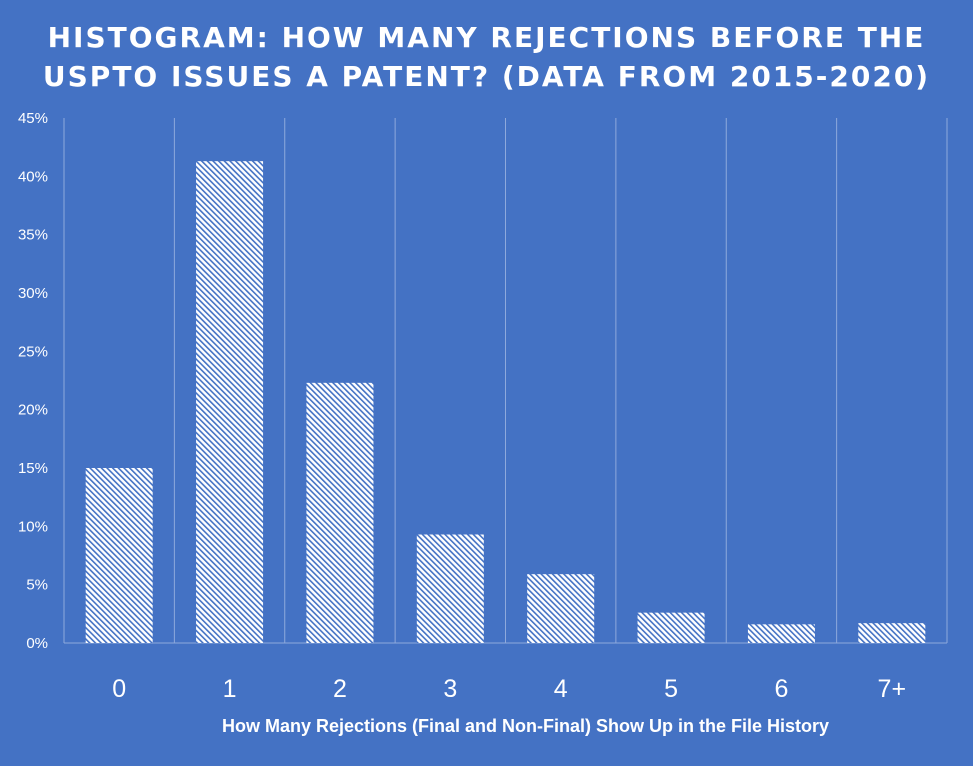 The height and width of the screenshot is (766, 973). What do you see at coordinates (33, 351) in the screenshot?
I see `y-tick-label: 25%` at bounding box center [33, 351].